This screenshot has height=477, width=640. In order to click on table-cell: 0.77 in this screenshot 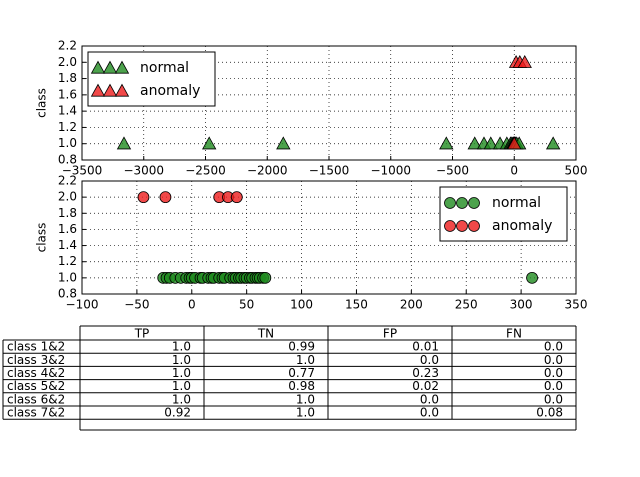, I will do `click(301, 373)`.